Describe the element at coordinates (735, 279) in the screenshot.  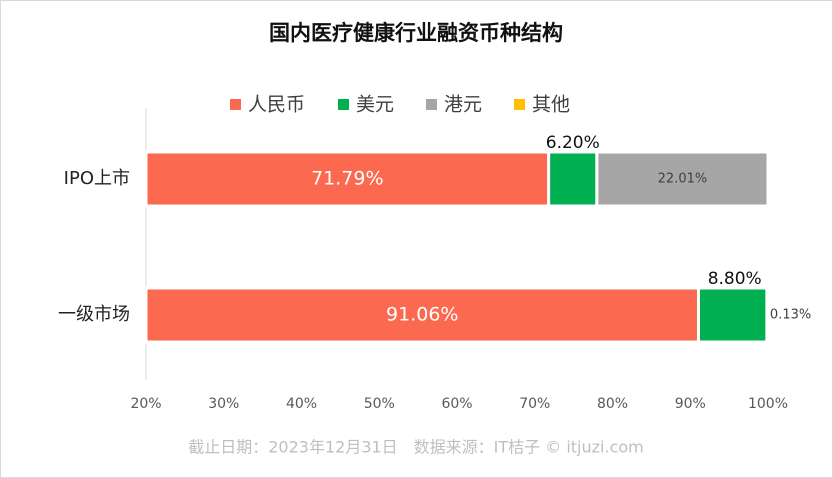
I see `value-label: 8.80%` at that location.